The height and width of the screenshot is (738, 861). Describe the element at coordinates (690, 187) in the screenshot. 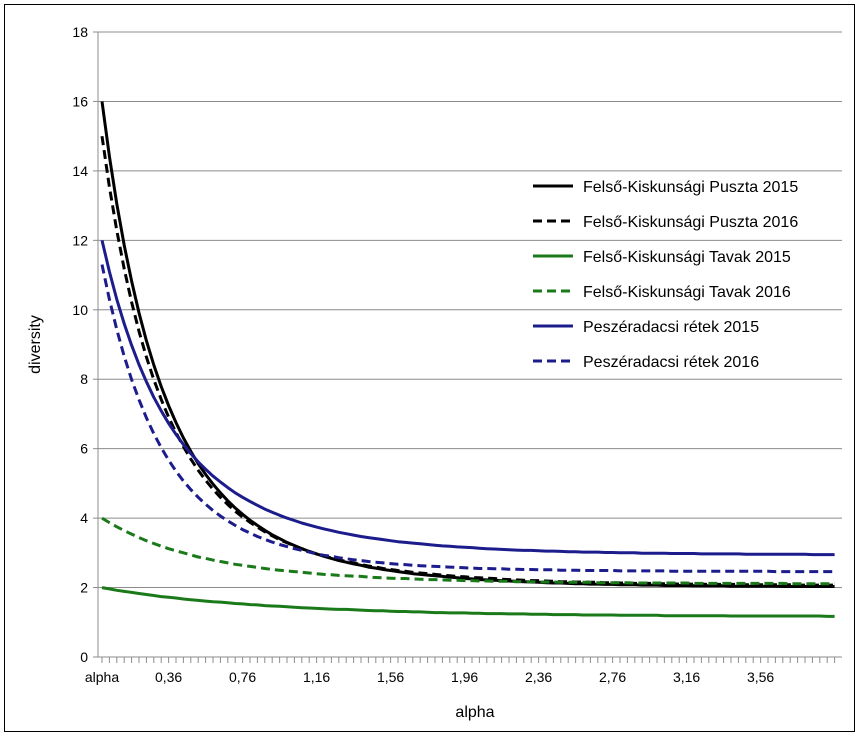

I see `legend-label-1: Felső-Kiskunsági Puszta 2015` at that location.